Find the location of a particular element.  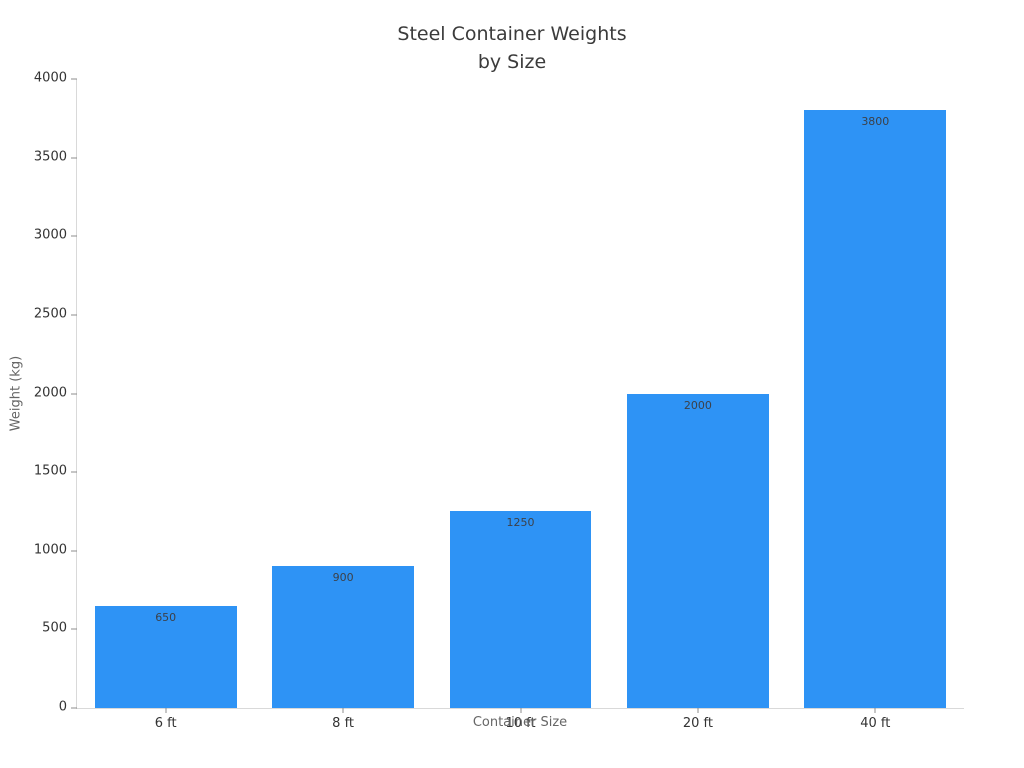

x-tick-mark: 40 ft is located at coordinates (875, 719).